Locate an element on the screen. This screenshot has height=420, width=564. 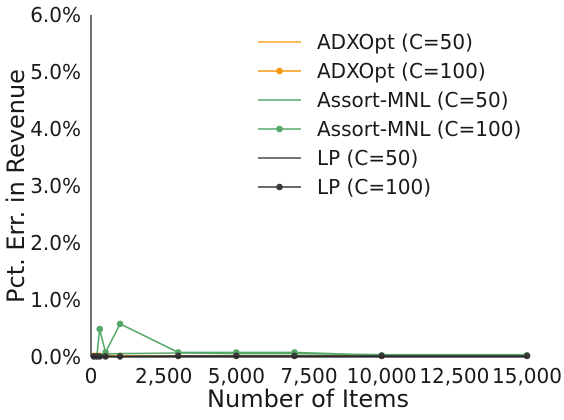
legend-label: ADXOpt (C=100) is located at coordinates (401, 71).